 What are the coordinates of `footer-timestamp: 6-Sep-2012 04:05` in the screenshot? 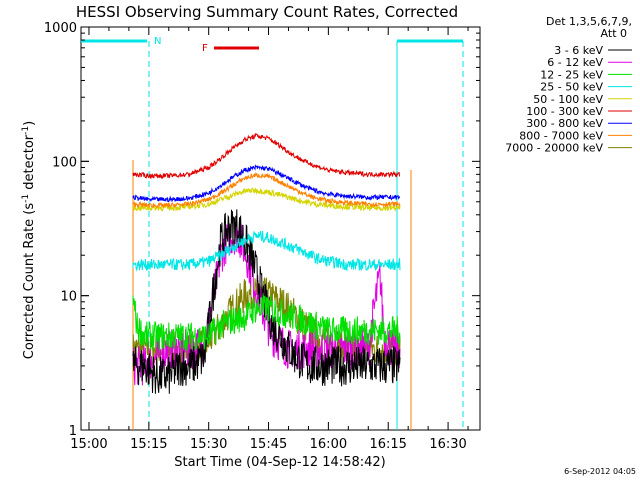 It's located at (600, 471).